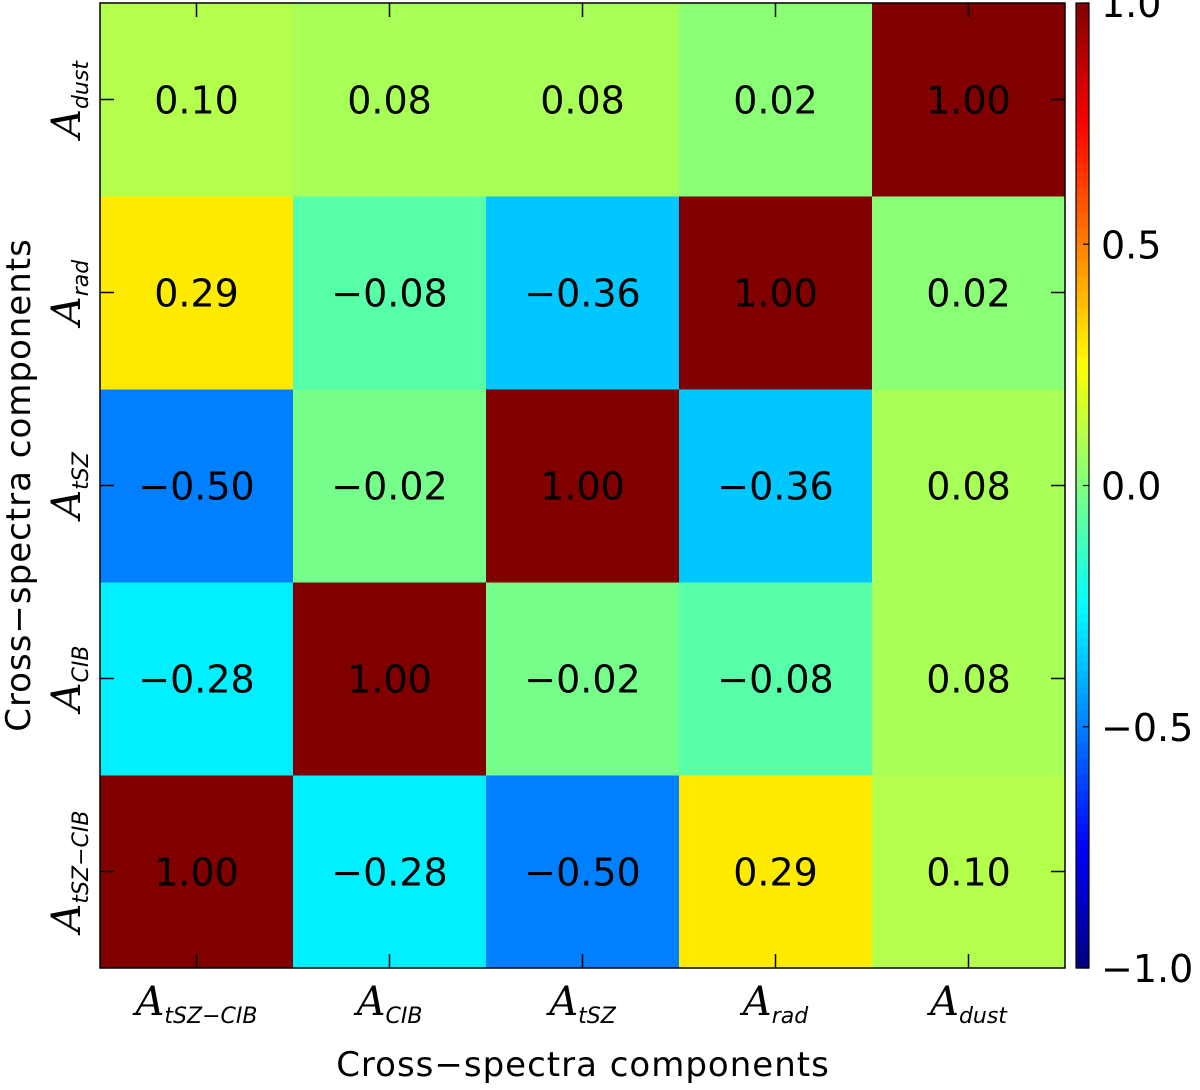 The height and width of the screenshot is (1090, 1200). I want to click on cell-value-label: −0.28, so click(196, 680).